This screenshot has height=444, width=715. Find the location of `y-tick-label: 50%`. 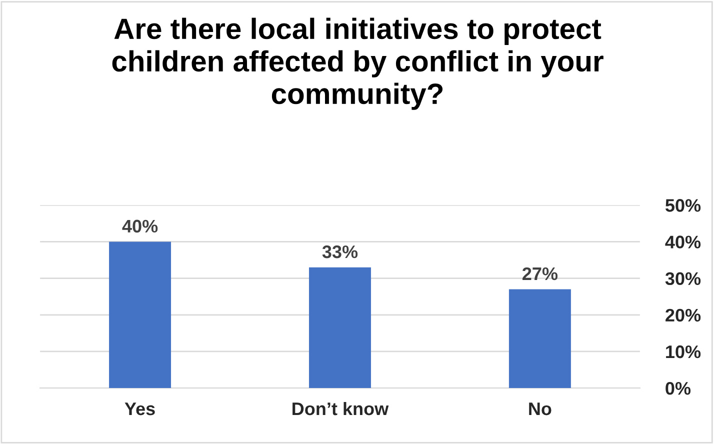

y-tick-label: 50% is located at coordinates (683, 205).